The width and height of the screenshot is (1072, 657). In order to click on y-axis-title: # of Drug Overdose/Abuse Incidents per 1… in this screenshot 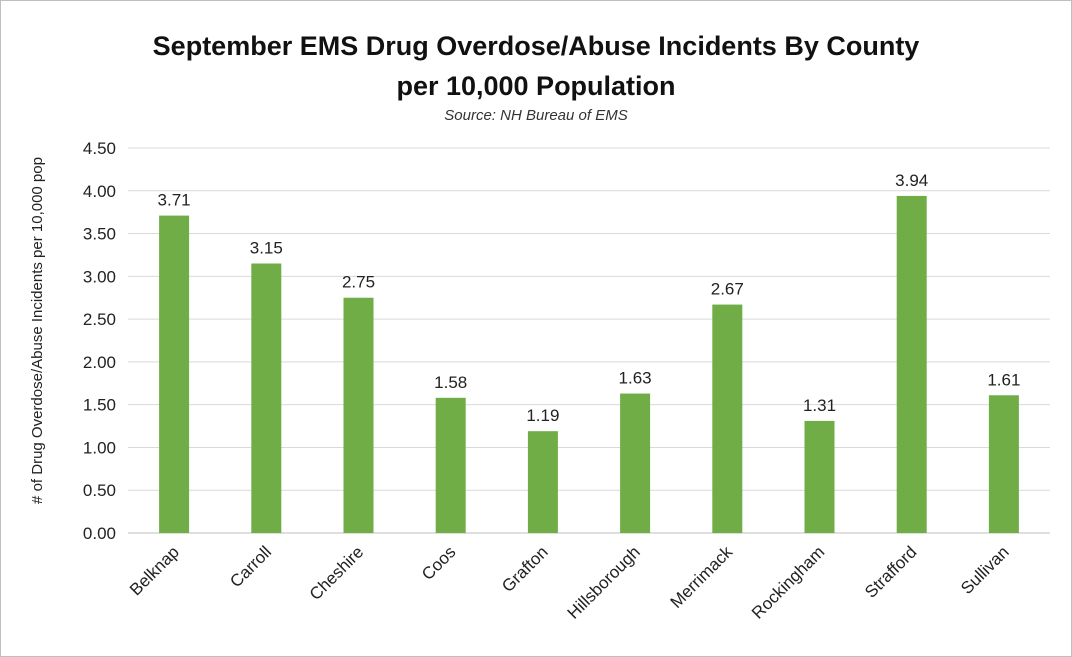, I will do `click(37, 330)`.